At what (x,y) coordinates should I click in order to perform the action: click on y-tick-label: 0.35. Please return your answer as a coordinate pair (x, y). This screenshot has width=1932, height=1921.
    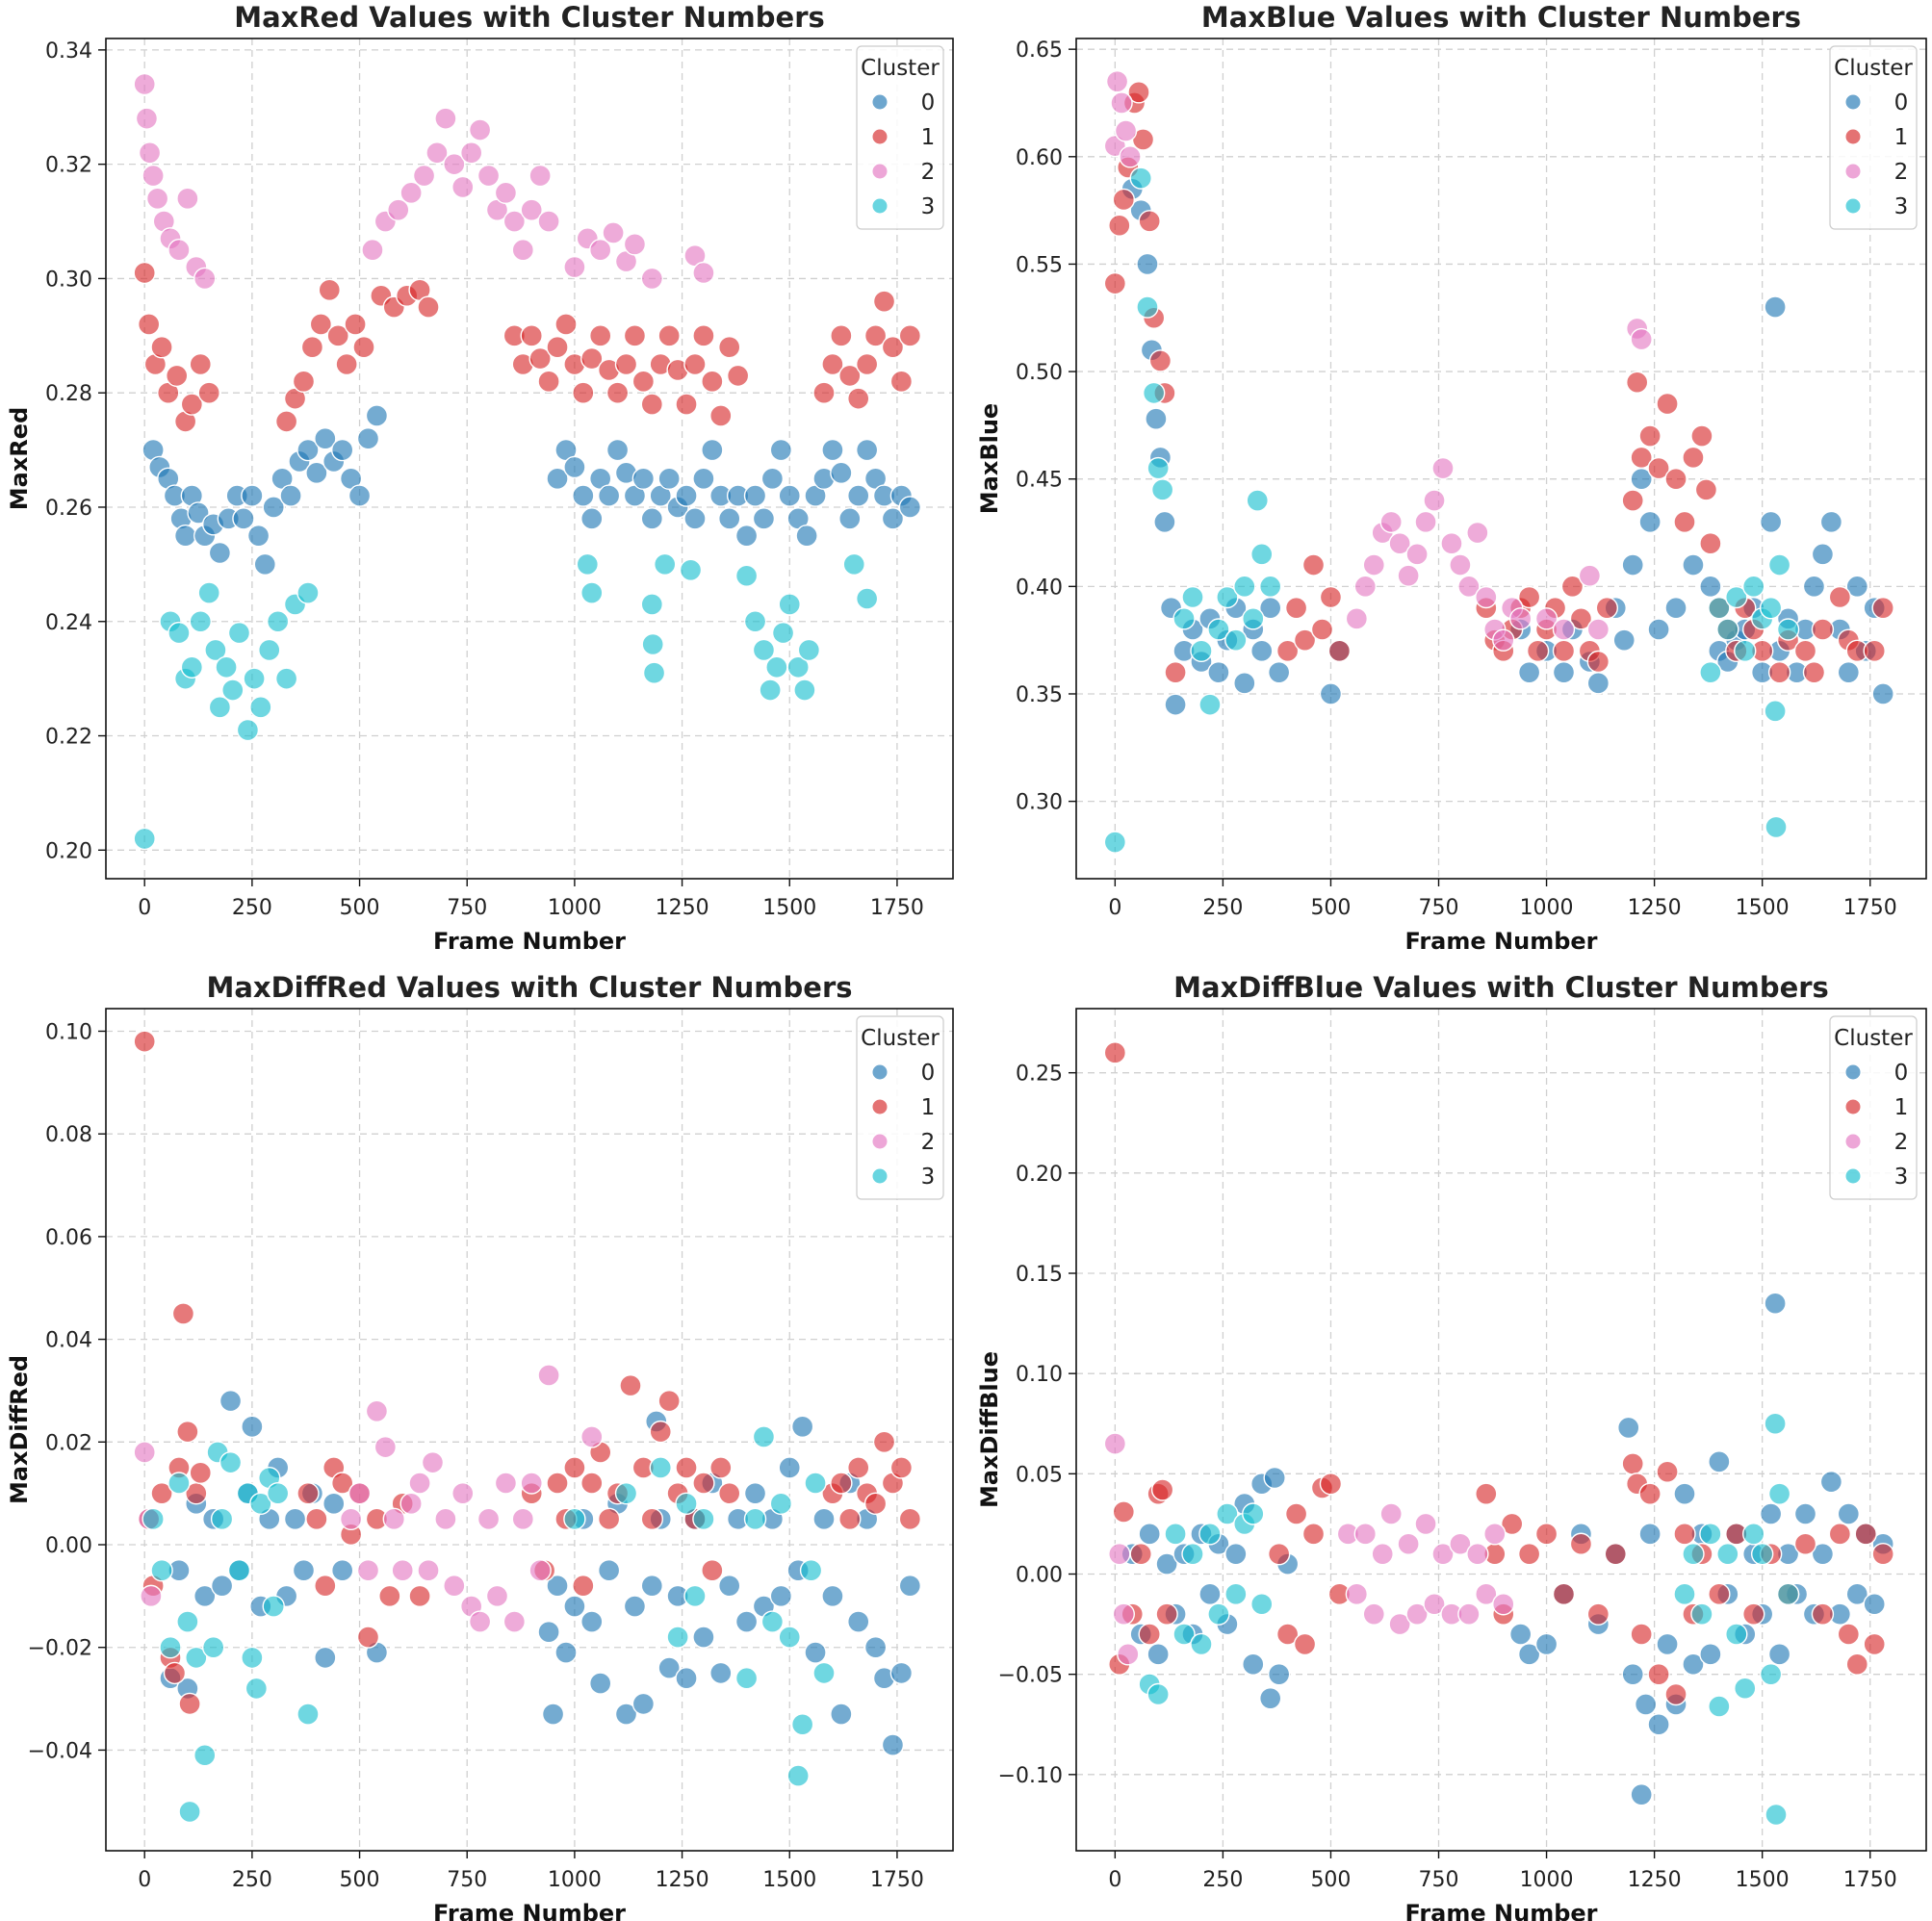
    Looking at the image, I should click on (1039, 695).